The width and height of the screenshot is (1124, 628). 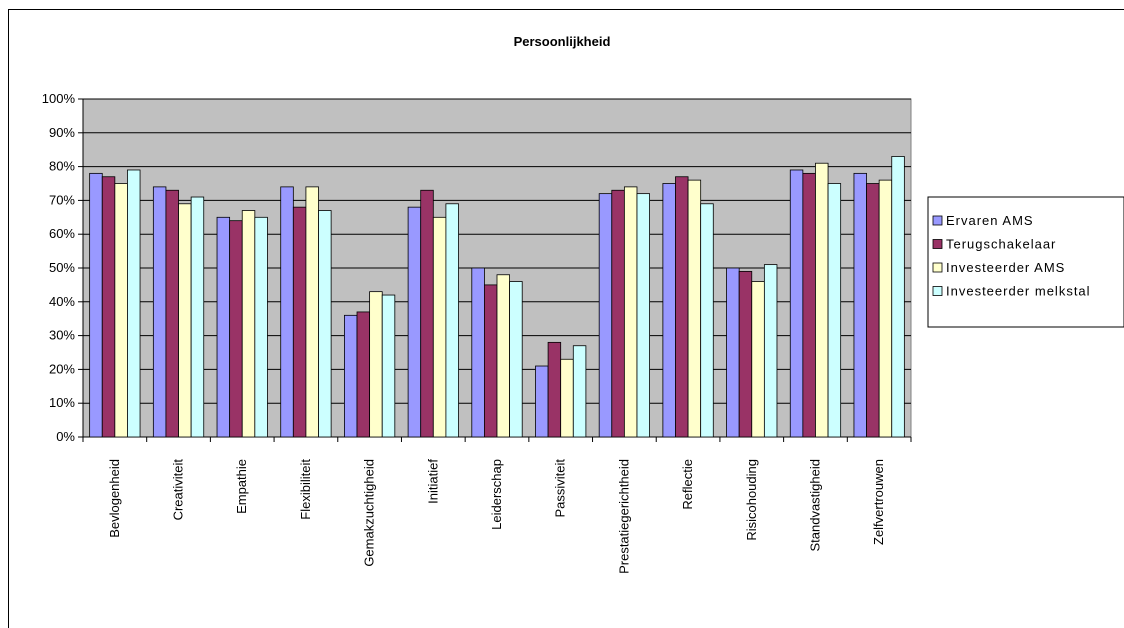 I want to click on legend-label: Investeerder AMS, so click(x=1005, y=267).